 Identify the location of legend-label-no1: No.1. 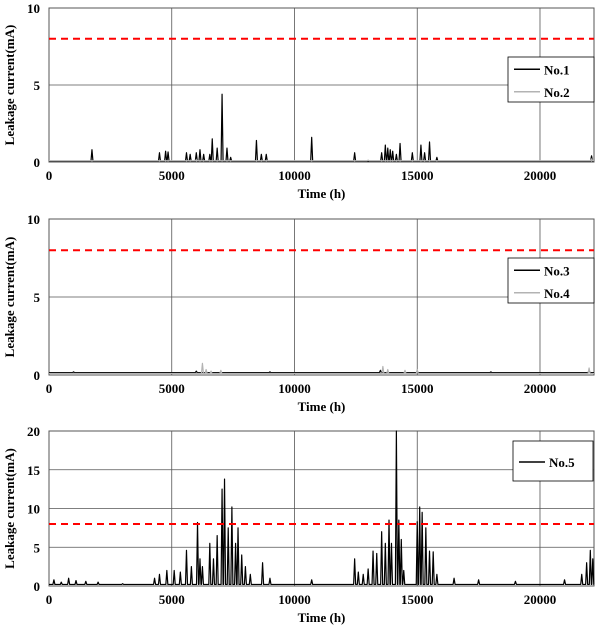
(557, 69).